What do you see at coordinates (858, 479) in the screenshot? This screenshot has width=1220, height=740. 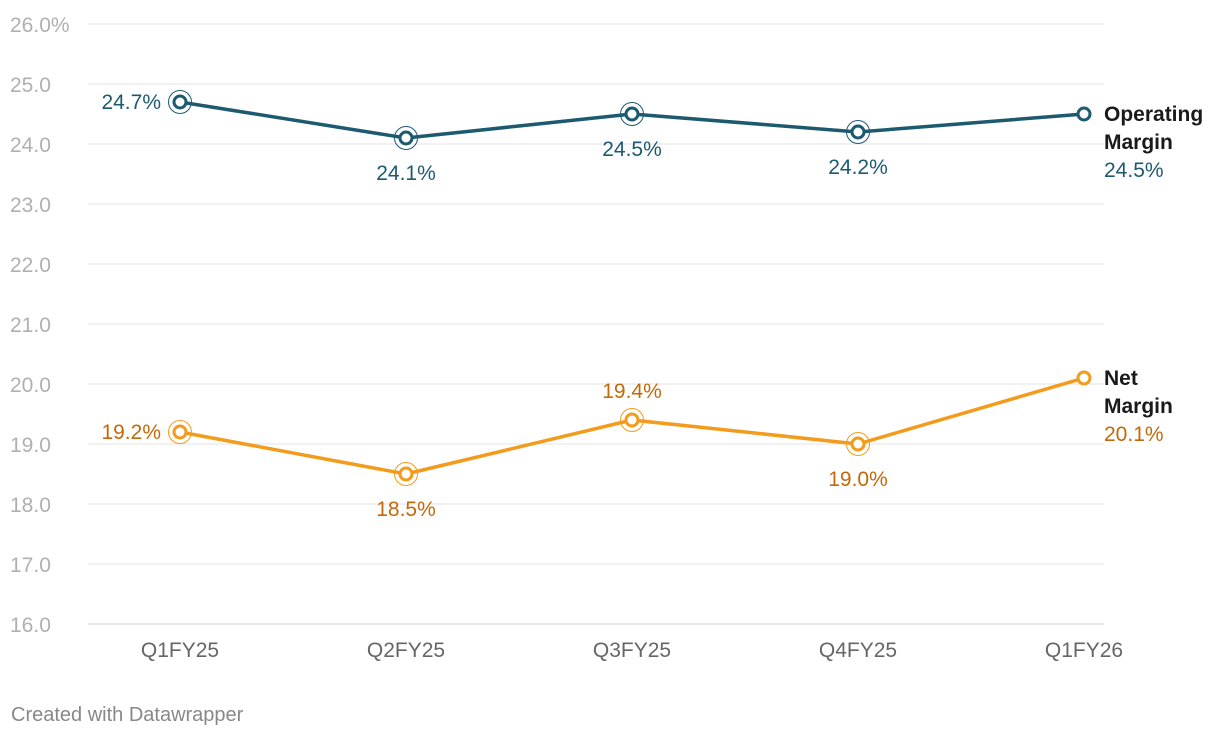 I see `net-data-label: 19.0%` at bounding box center [858, 479].